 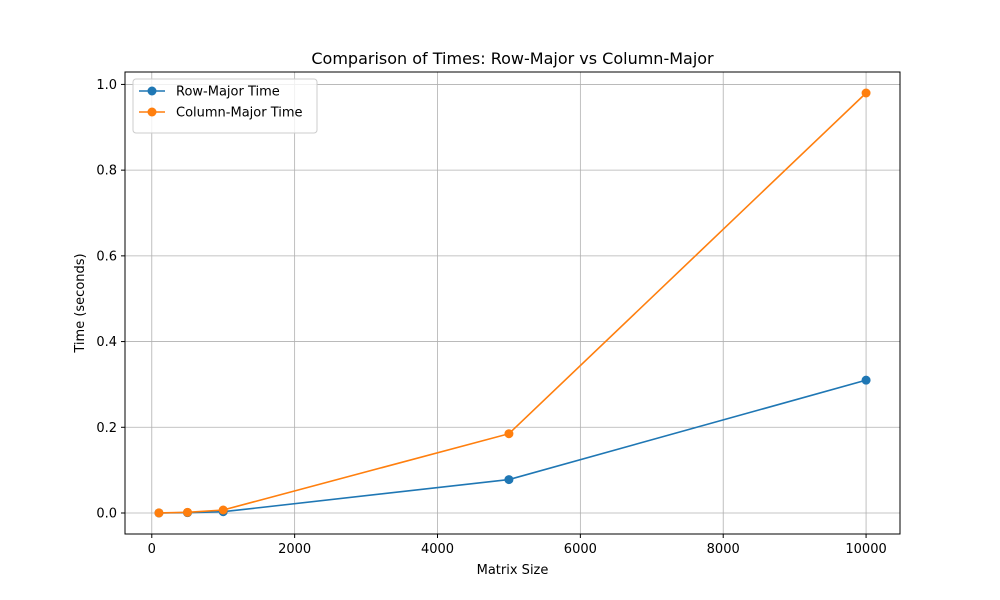 I want to click on x-axis-label: Matrix Size, so click(x=513, y=570).